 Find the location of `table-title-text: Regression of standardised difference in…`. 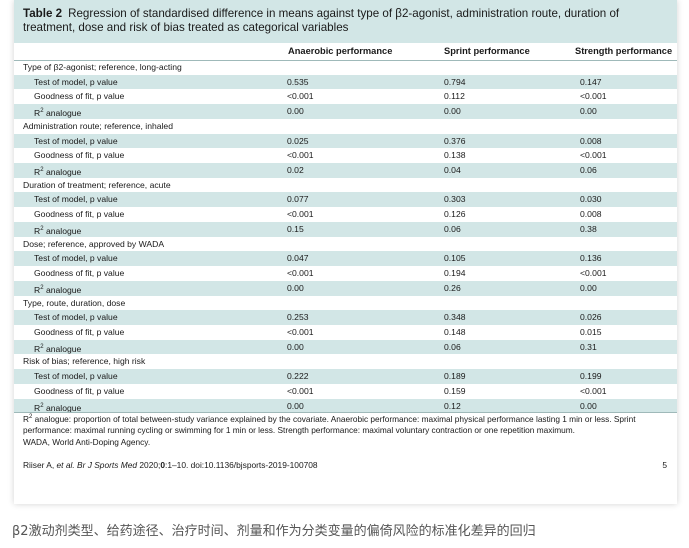

table-title-text: Regression of standardised difference in… is located at coordinates (321, 20).